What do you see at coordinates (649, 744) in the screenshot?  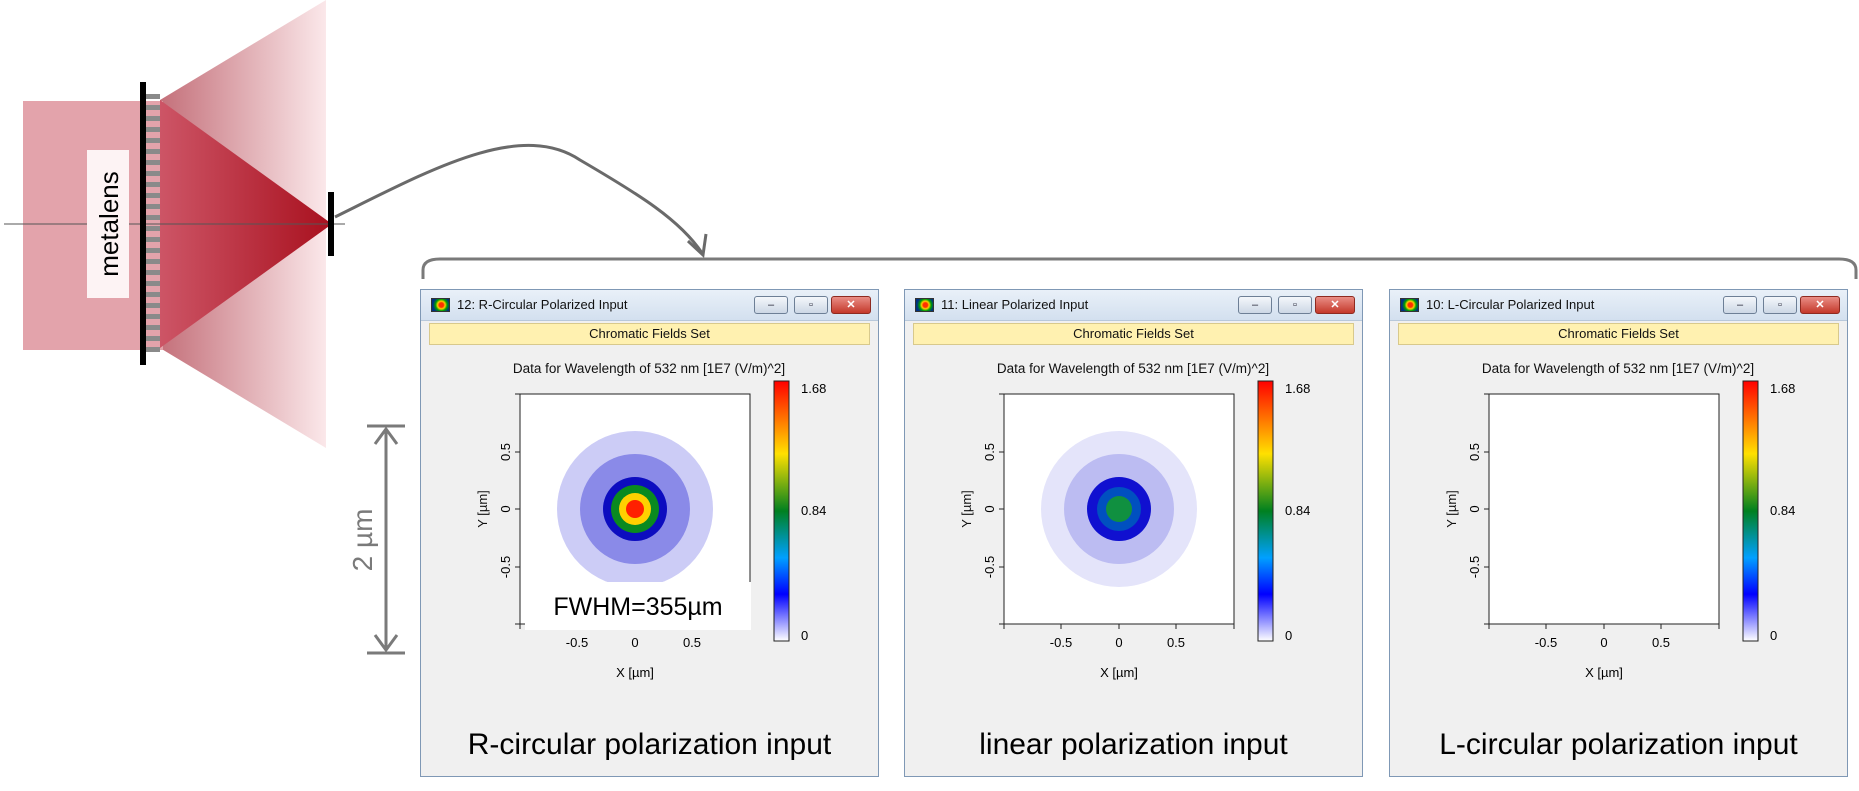 I see `caption: R-circular polarization input` at bounding box center [649, 744].